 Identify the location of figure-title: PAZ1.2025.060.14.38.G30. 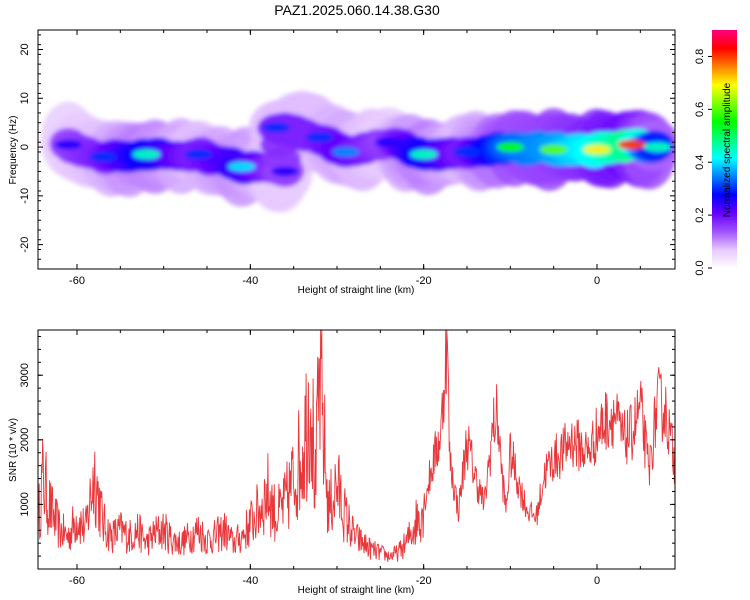
(357, 10).